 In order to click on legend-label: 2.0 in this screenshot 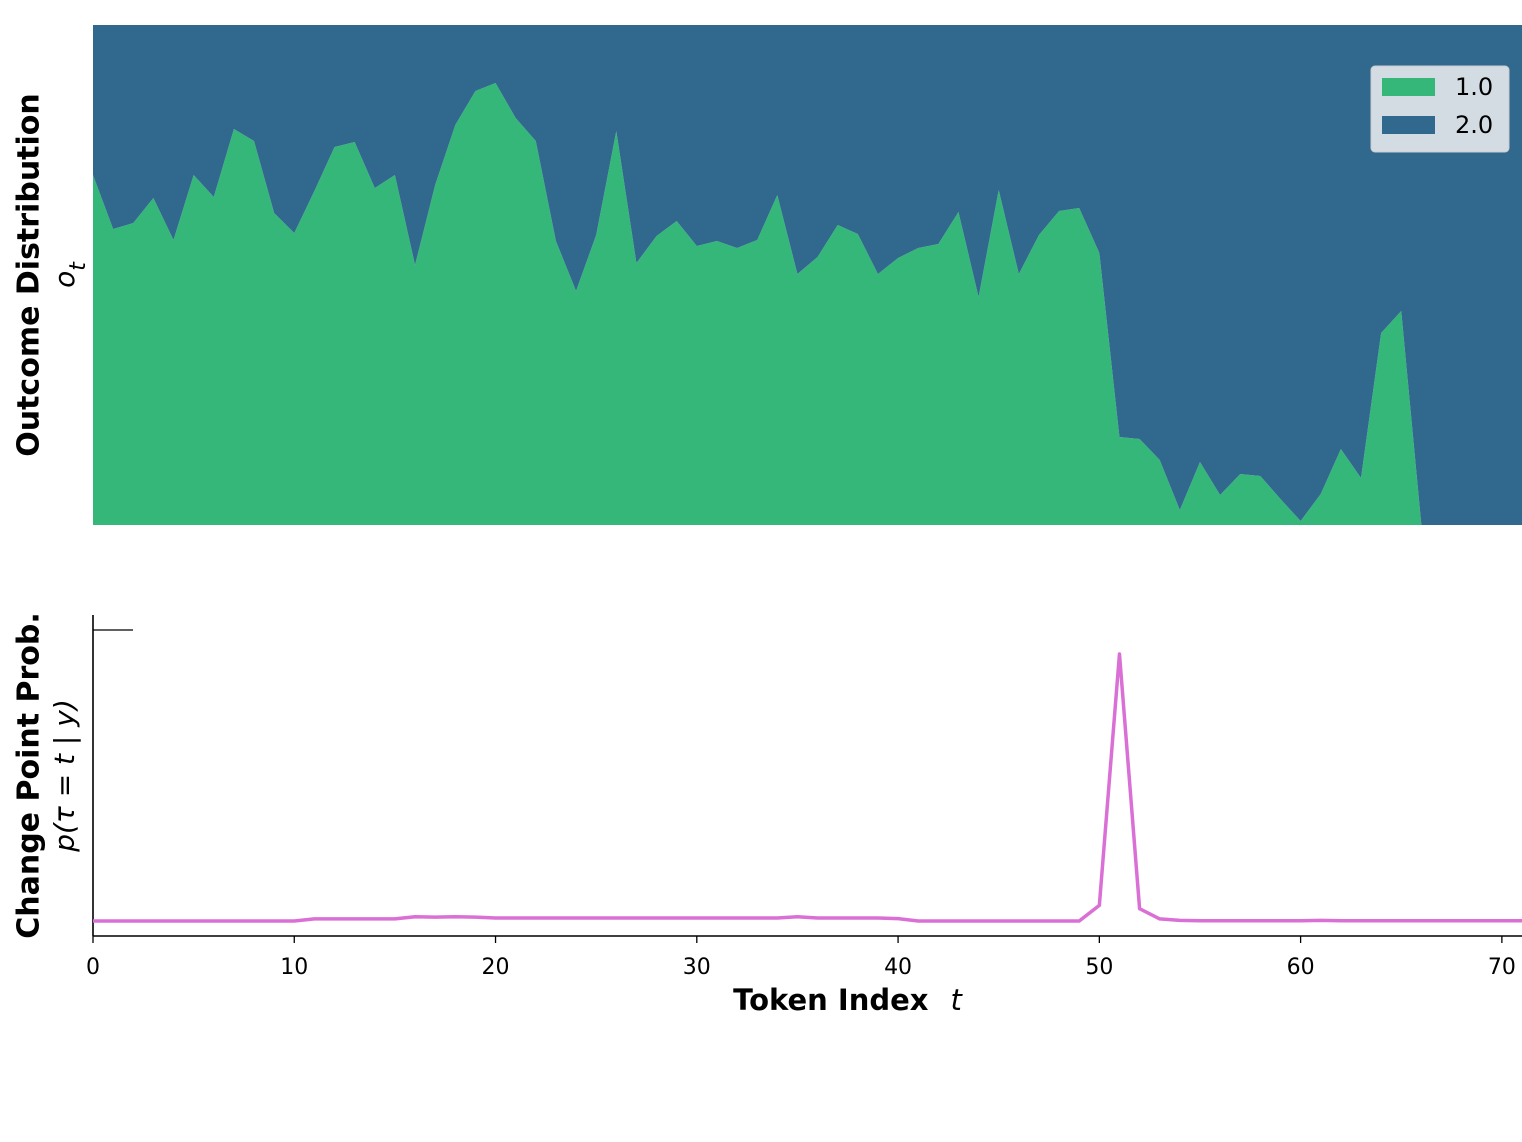, I will do `click(1474, 125)`.